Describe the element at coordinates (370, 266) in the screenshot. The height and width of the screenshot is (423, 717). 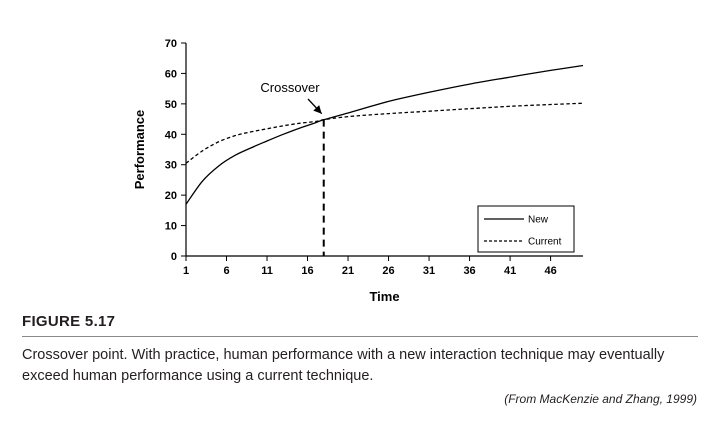
I see `x-axis: 1 6 11 16 21 26 31 36 41 46` at that location.